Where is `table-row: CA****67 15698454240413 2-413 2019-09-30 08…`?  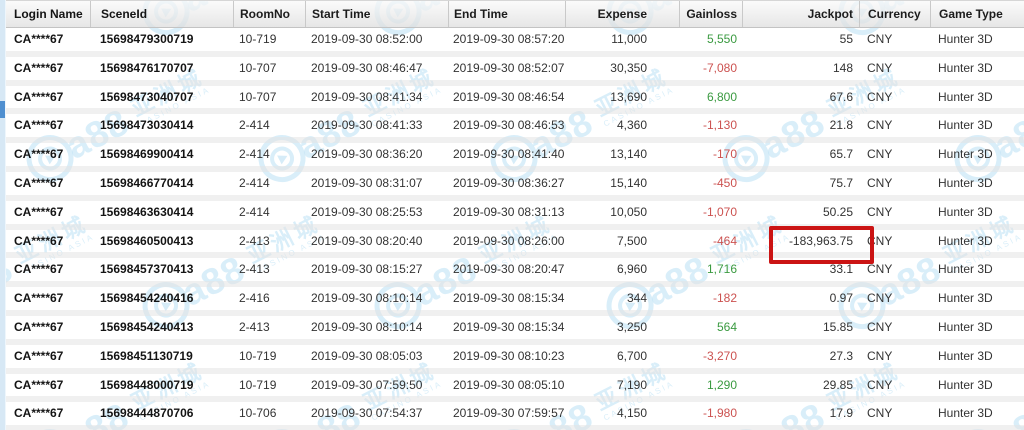 table-row: CA****67 15698454240413 2-413 2019-09-30 08… is located at coordinates (515, 330).